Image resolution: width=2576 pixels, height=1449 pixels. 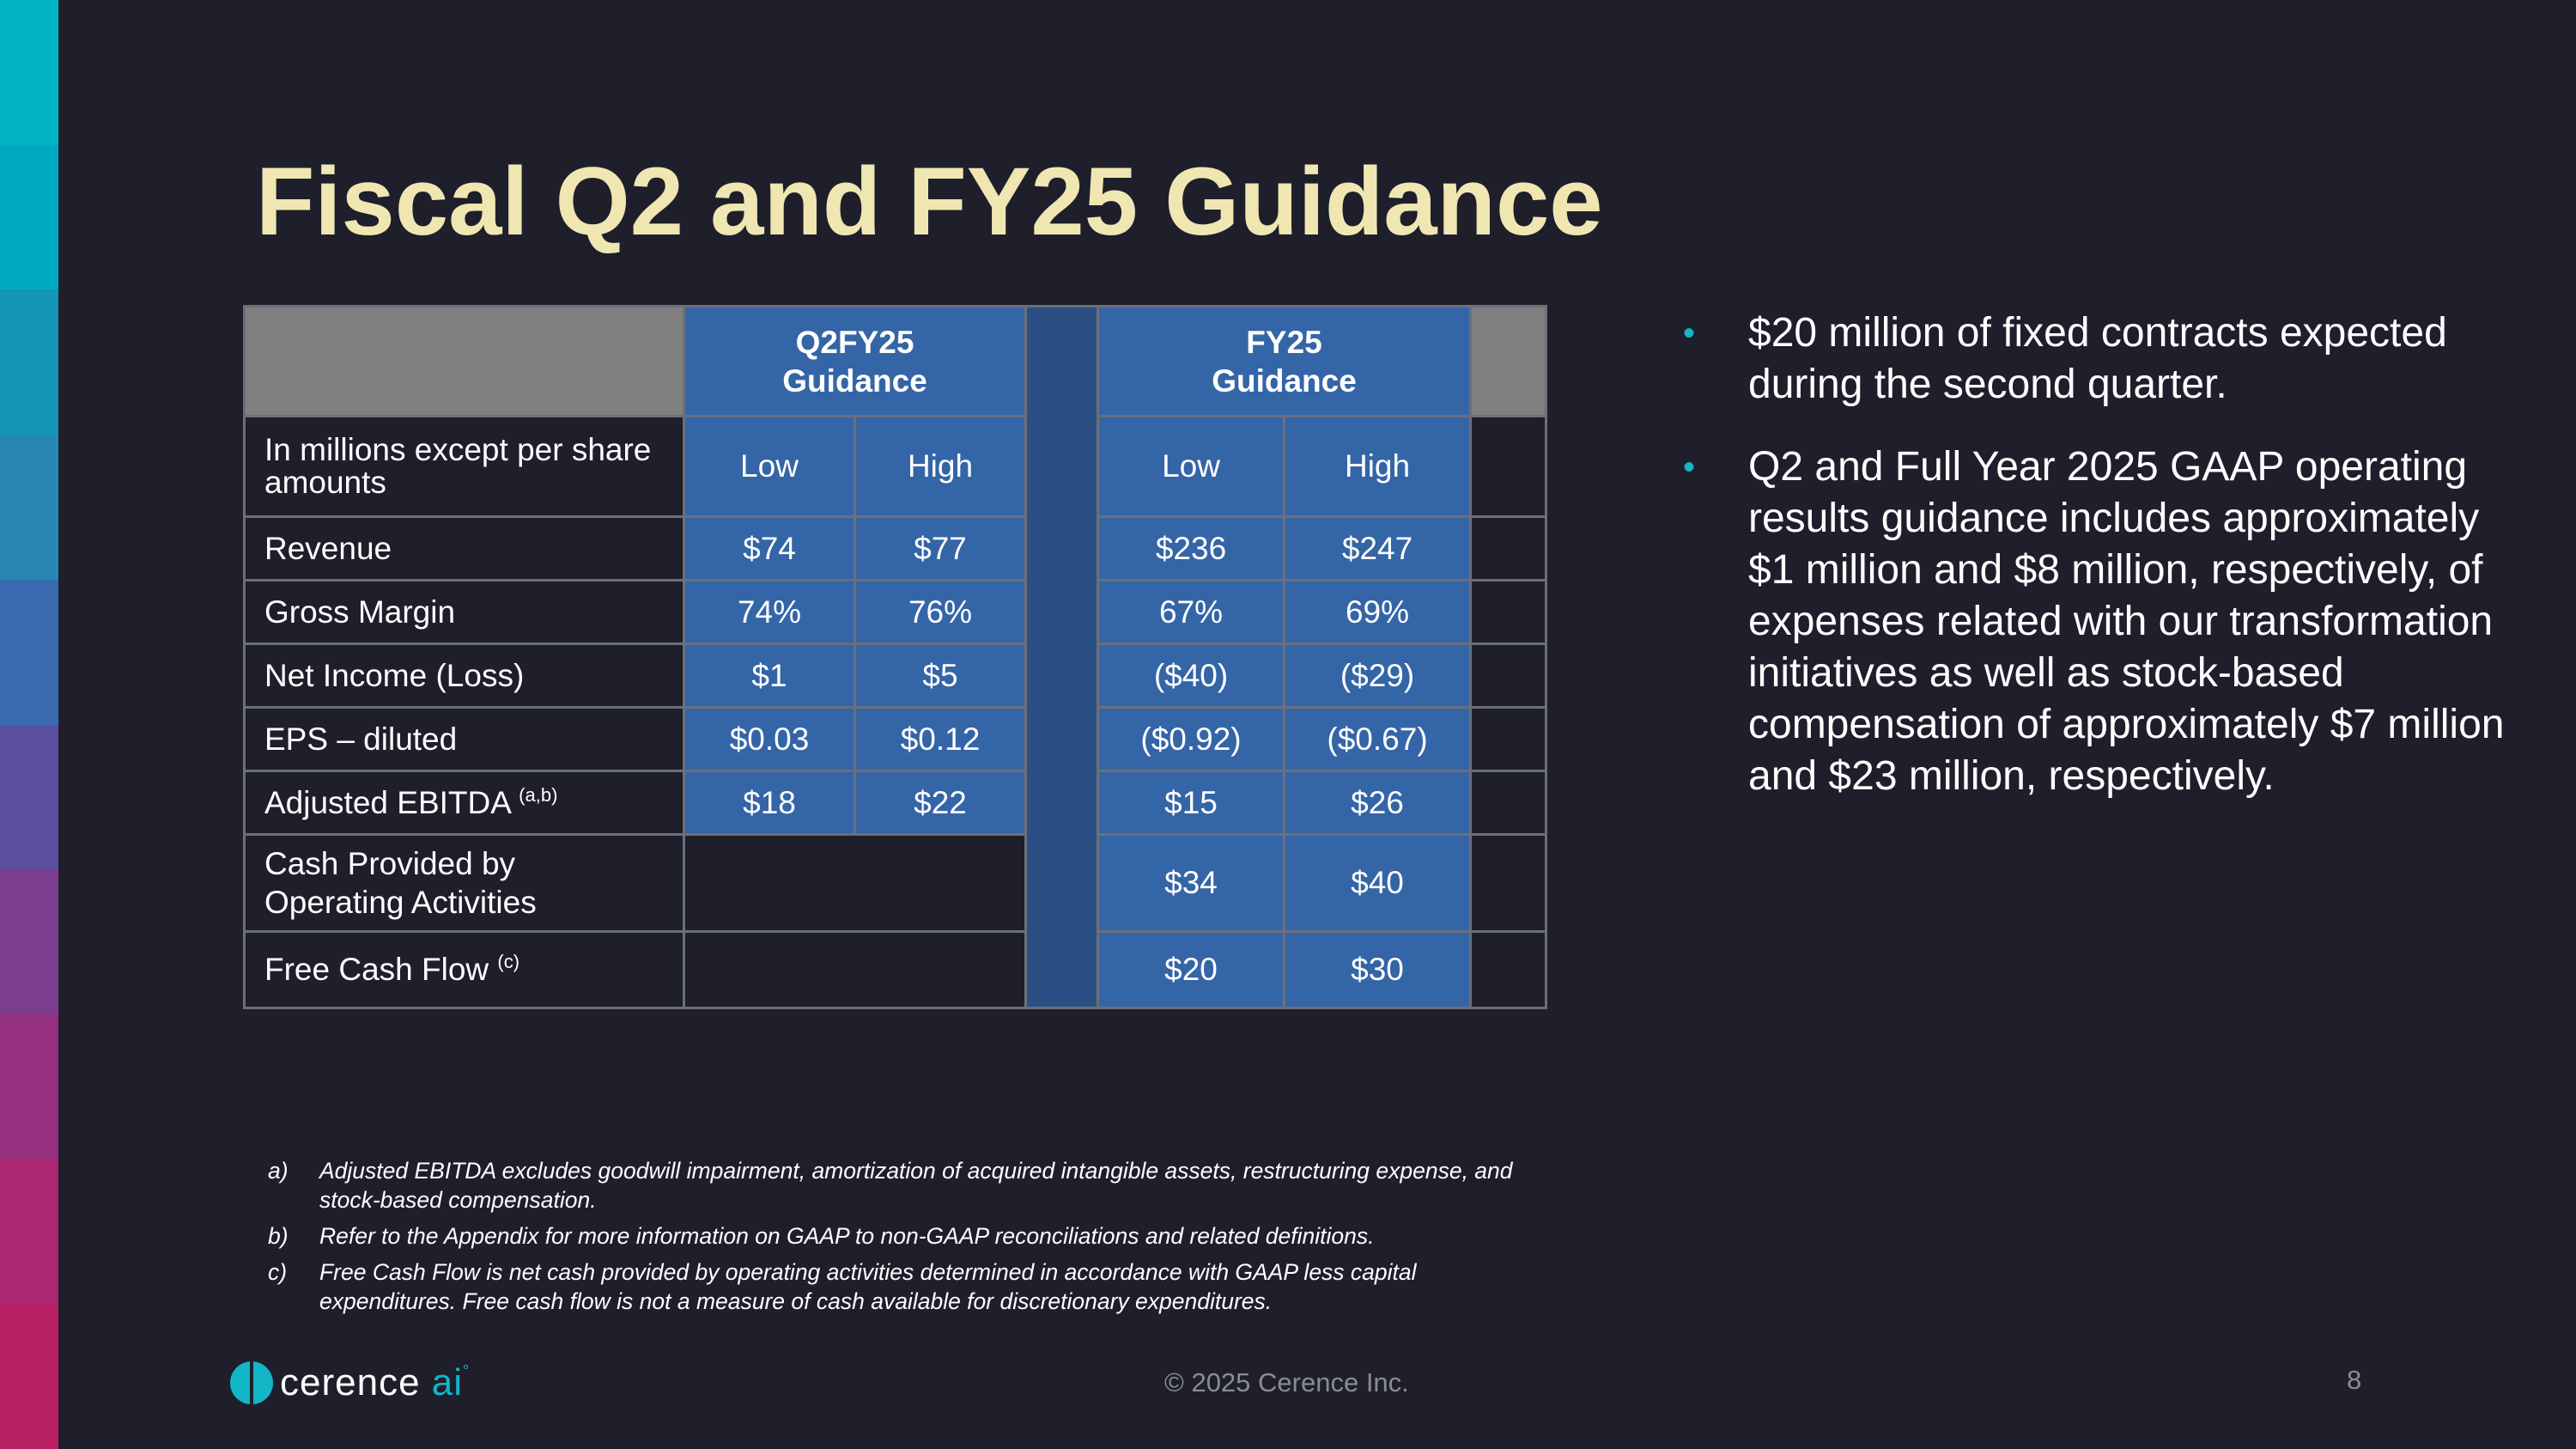 I want to click on row-label-text: Gross Margin, so click(x=360, y=612).